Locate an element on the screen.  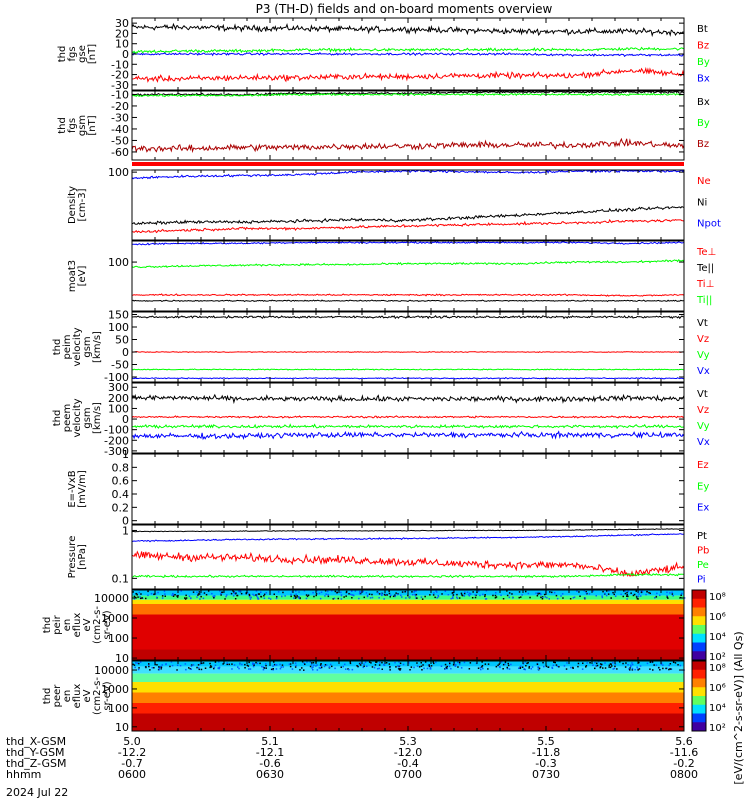
legend-item: Vz is located at coordinates (703, 410).